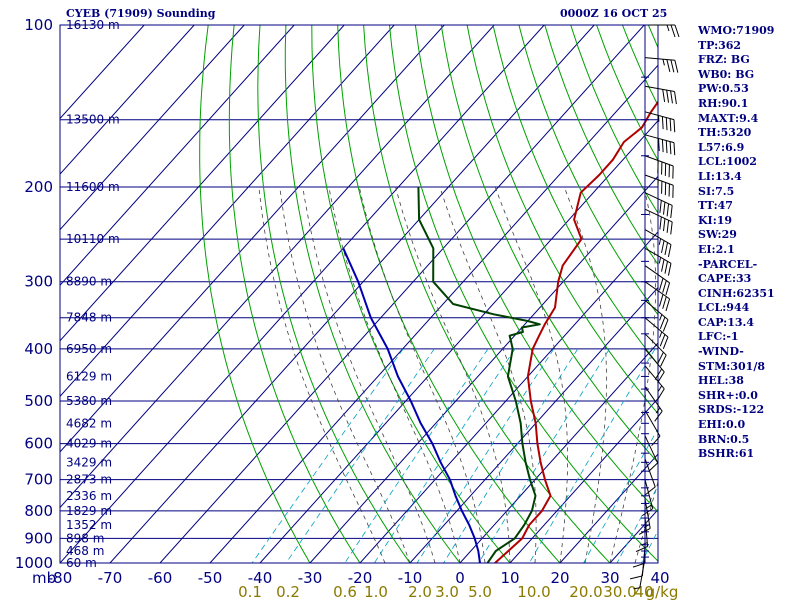  What do you see at coordinates (715, 206) in the screenshot?
I see `index-item: TT:47` at bounding box center [715, 206].